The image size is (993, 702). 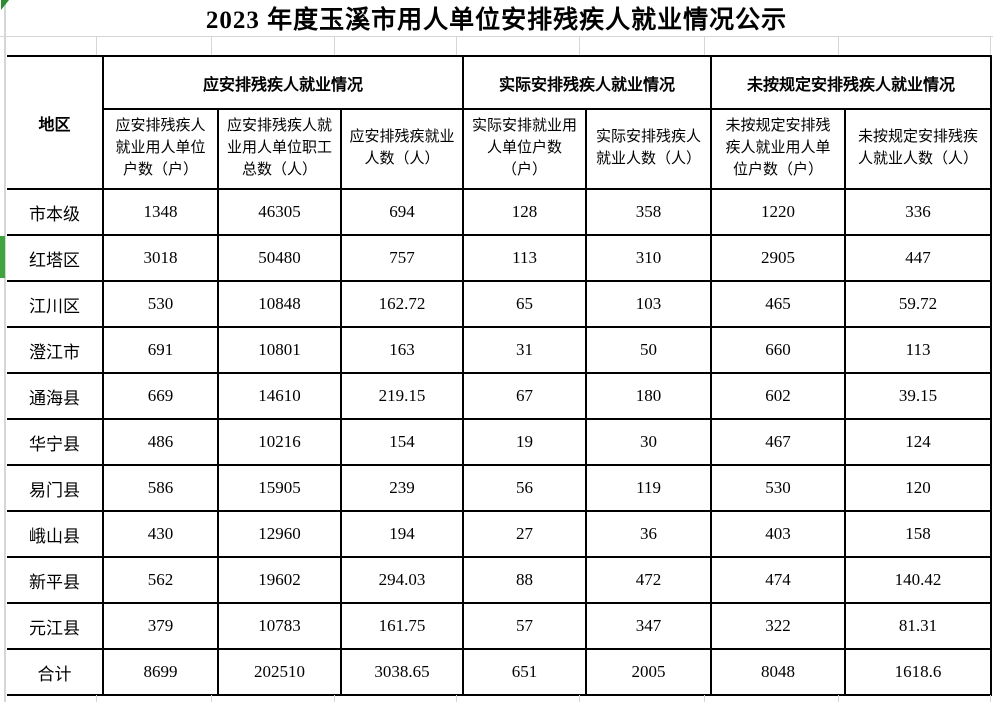 I want to click on value-cell: 120, so click(x=918, y=488).